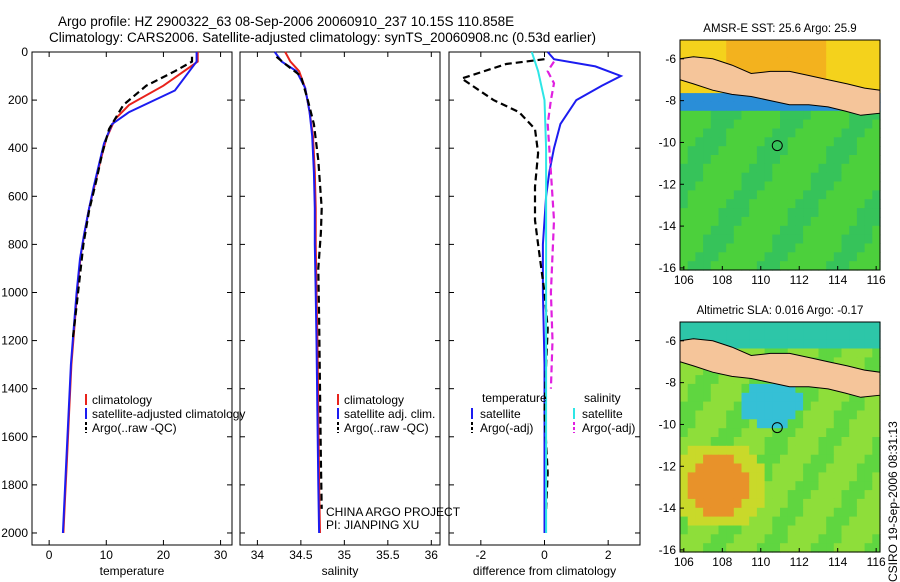 The image size is (900, 582). What do you see at coordinates (722, 562) in the screenshot?
I see `x-tick-label: 108` at bounding box center [722, 562].